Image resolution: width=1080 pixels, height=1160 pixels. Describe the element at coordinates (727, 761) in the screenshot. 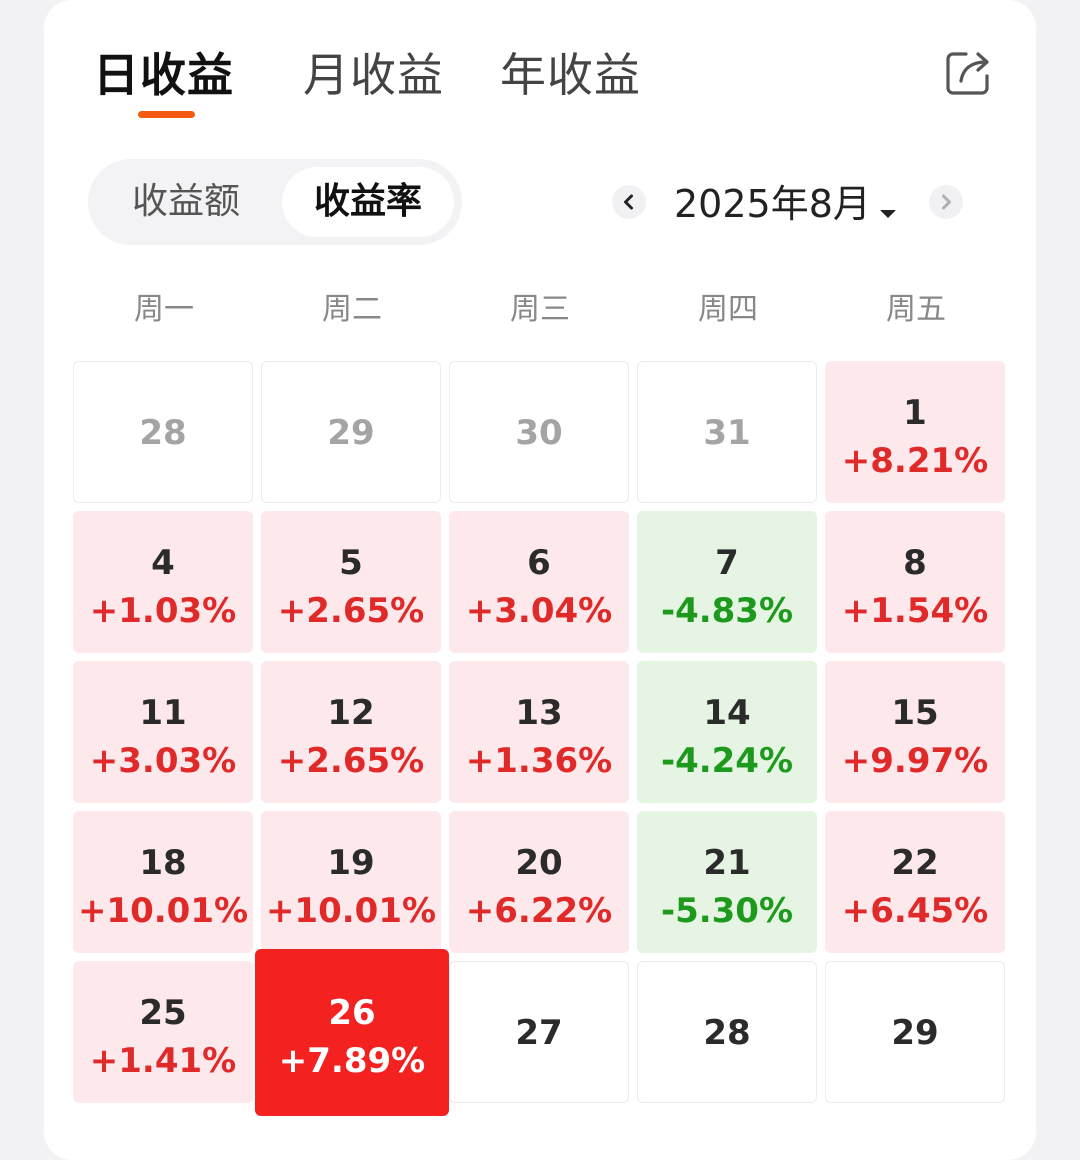

I see `daily-return-rate: -4.24%` at that location.